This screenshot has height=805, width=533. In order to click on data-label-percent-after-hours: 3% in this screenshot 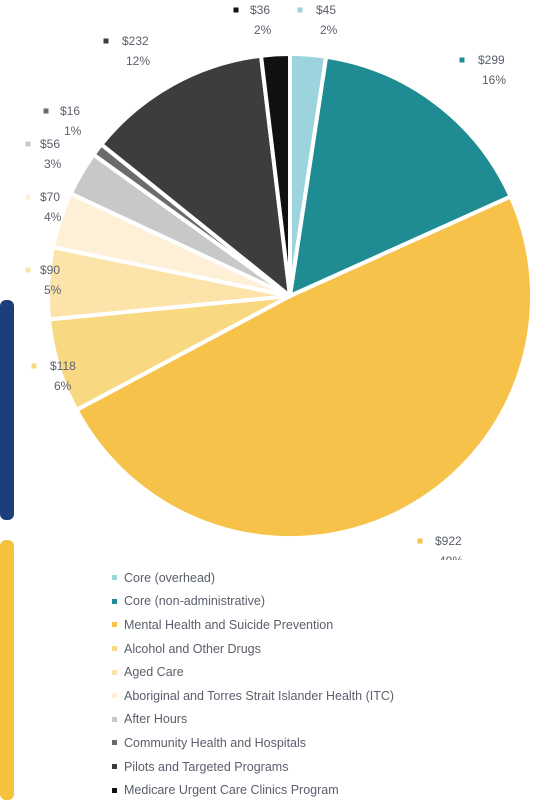, I will do `click(53, 164)`.